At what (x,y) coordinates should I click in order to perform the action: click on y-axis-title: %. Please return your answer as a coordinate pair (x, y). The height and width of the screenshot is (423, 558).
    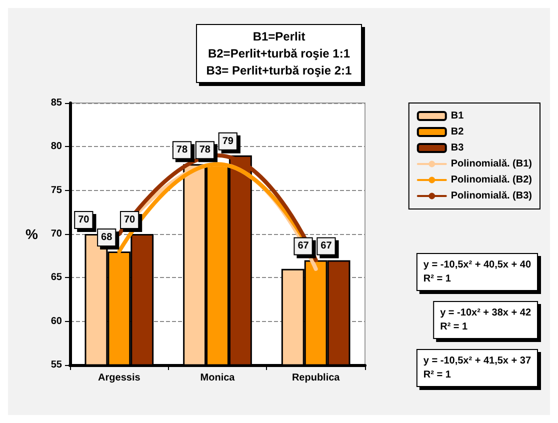
    Looking at the image, I should click on (32, 234).